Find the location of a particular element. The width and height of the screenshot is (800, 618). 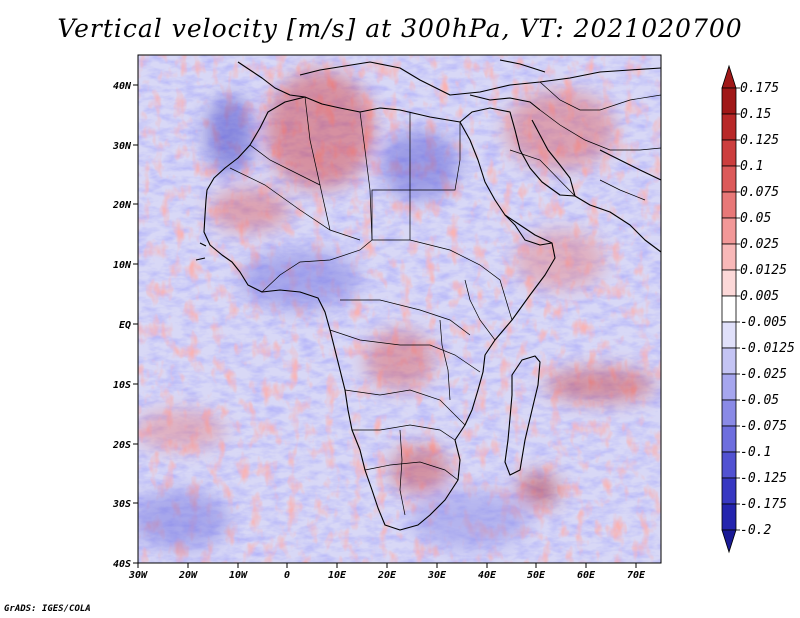

colorbar-max-arrow is located at coordinates (729, 76).